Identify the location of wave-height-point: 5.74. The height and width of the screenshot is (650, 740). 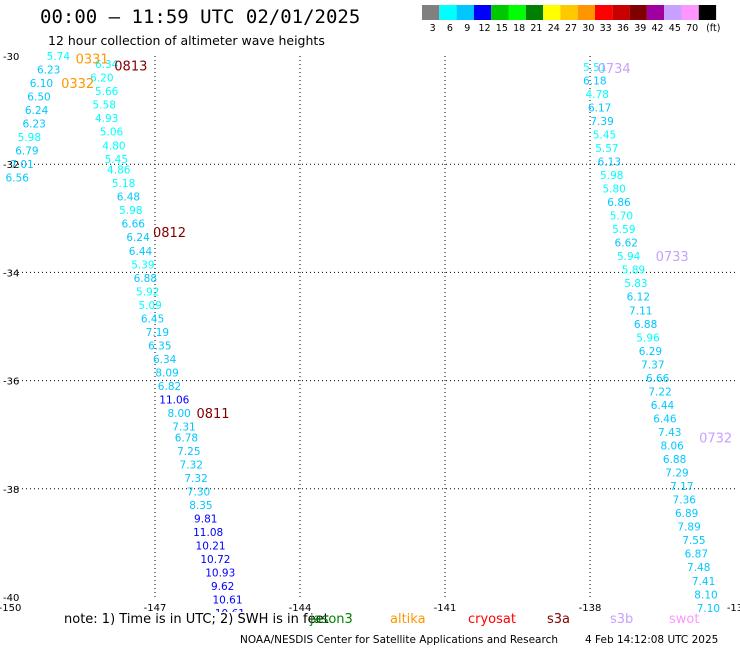
(59, 57).